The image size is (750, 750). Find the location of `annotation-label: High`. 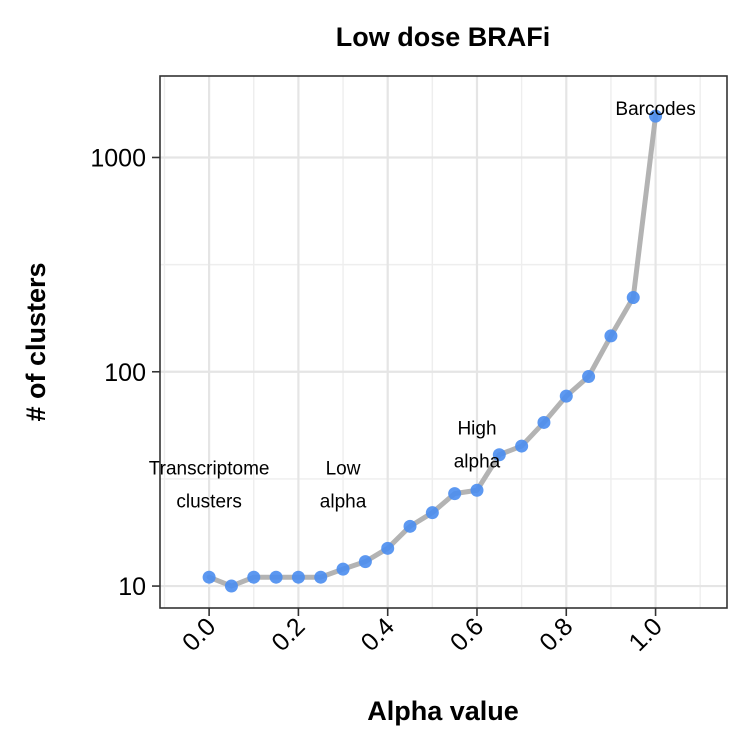

annotation-label: High is located at coordinates (476, 429).